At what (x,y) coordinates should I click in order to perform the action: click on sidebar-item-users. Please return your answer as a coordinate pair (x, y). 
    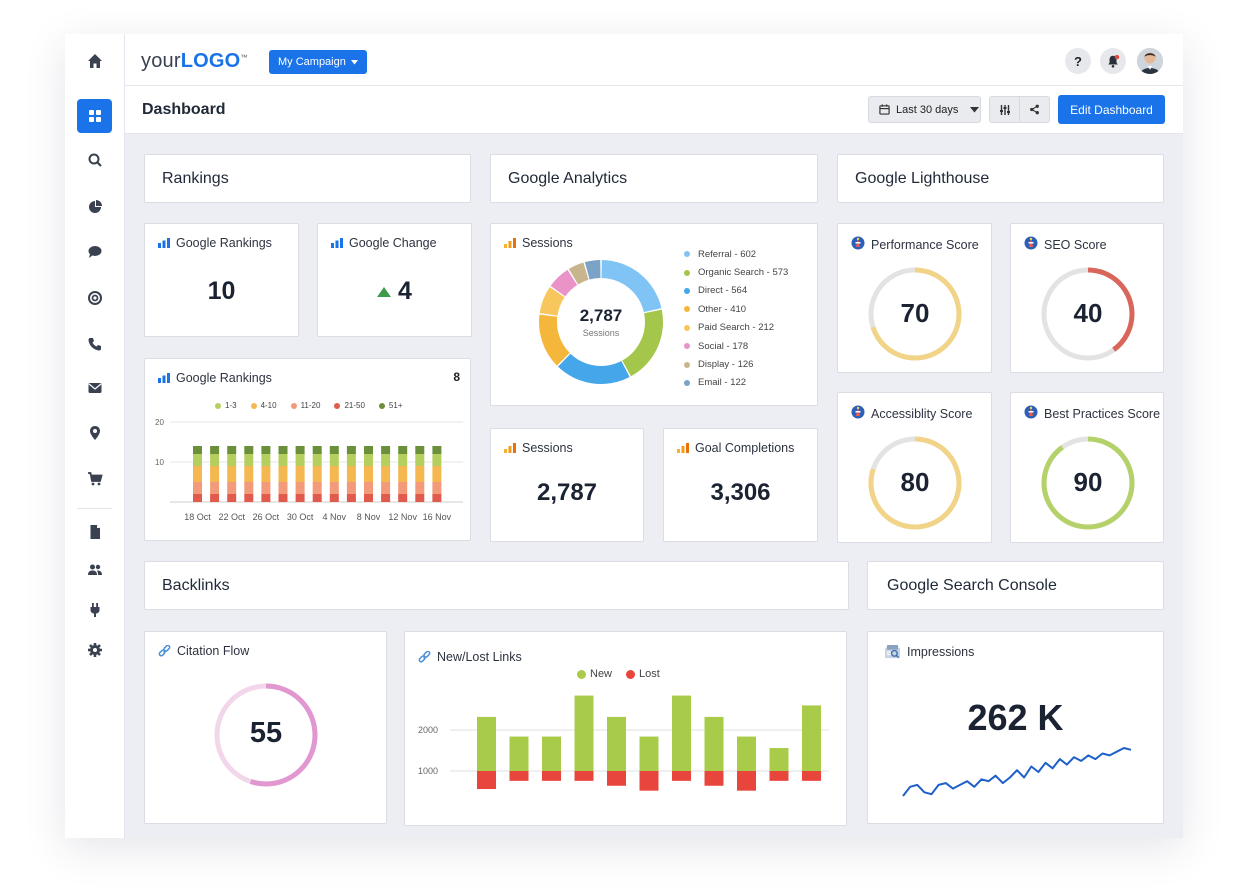
    Looking at the image, I should click on (94, 570).